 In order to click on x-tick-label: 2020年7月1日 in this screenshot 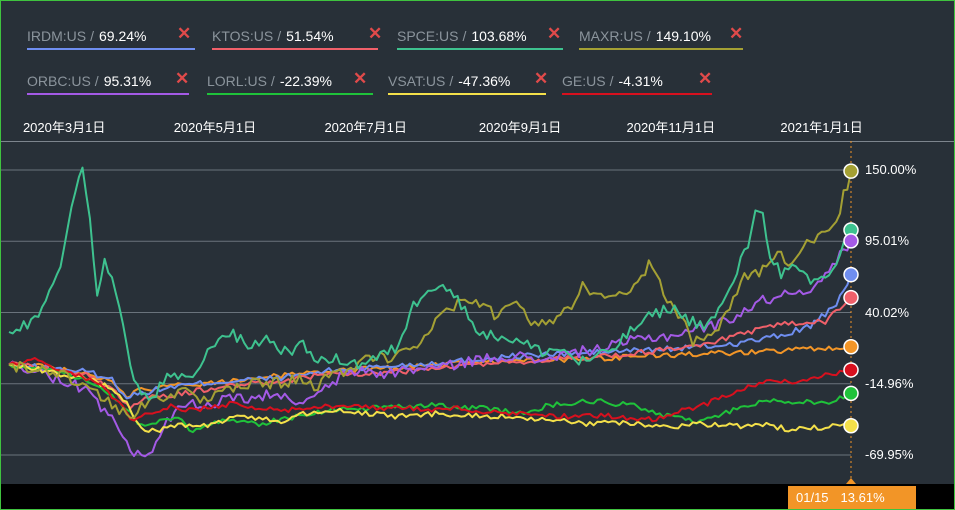, I will do `click(365, 127)`.